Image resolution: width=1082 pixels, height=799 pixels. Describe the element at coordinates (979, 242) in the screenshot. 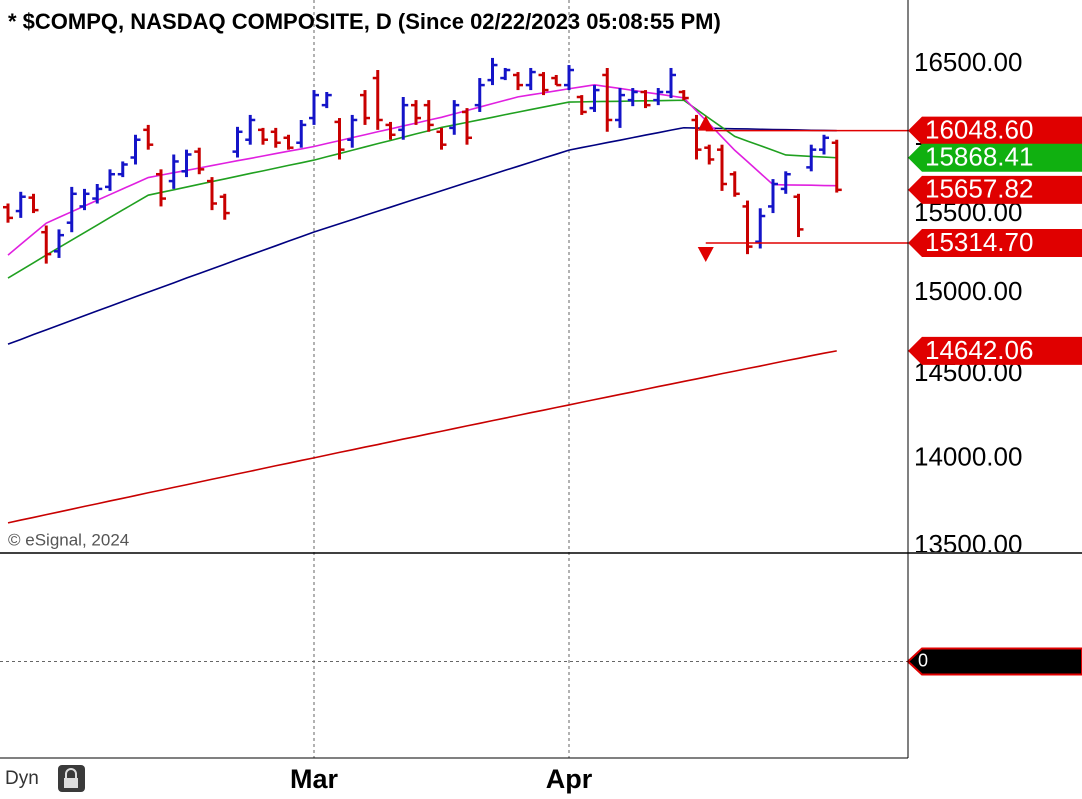

I see `price-tag-label: 15314.70` at that location.